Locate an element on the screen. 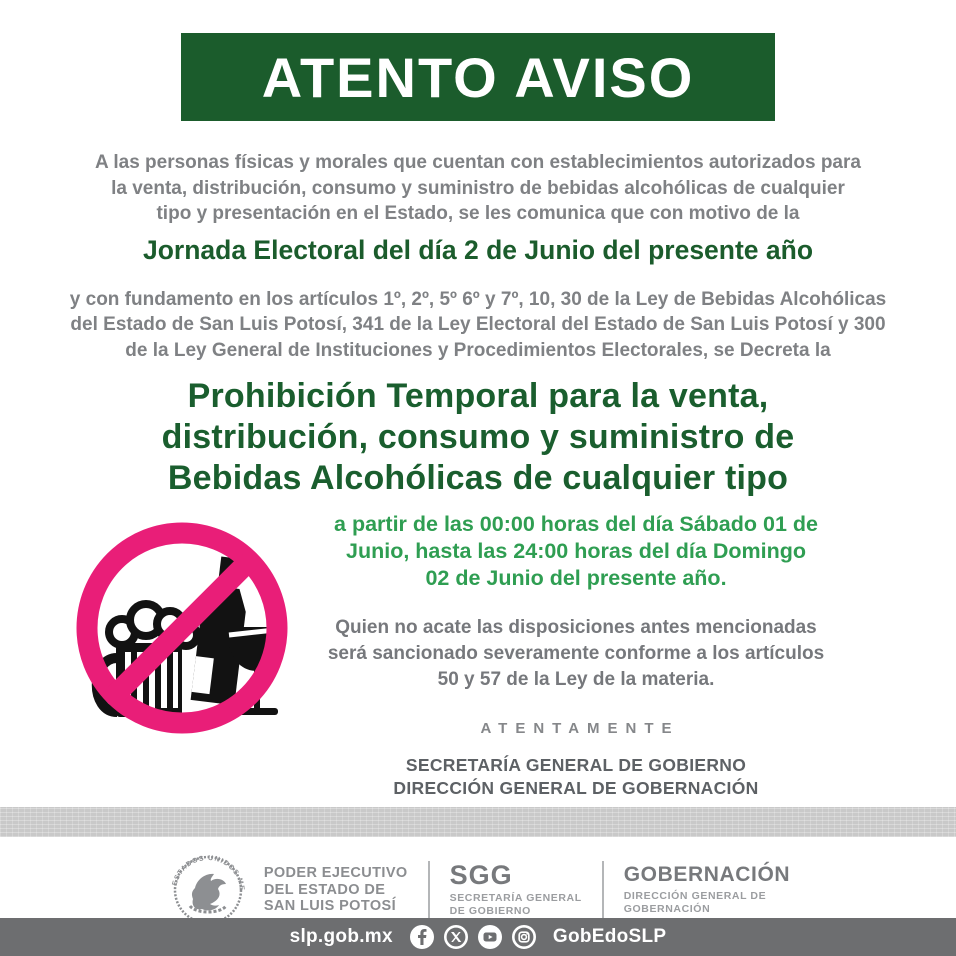 The width and height of the screenshot is (956, 956). poder-line: PODER EJECUTIVO is located at coordinates (335, 873).